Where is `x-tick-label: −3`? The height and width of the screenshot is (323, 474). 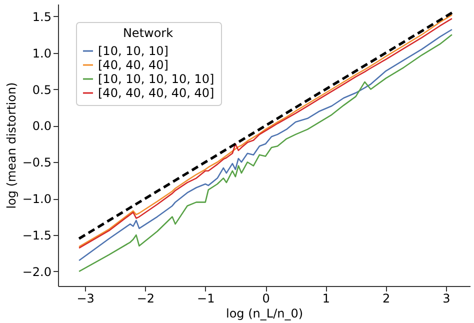 x-tick-label: −3 is located at coordinates (85, 299).